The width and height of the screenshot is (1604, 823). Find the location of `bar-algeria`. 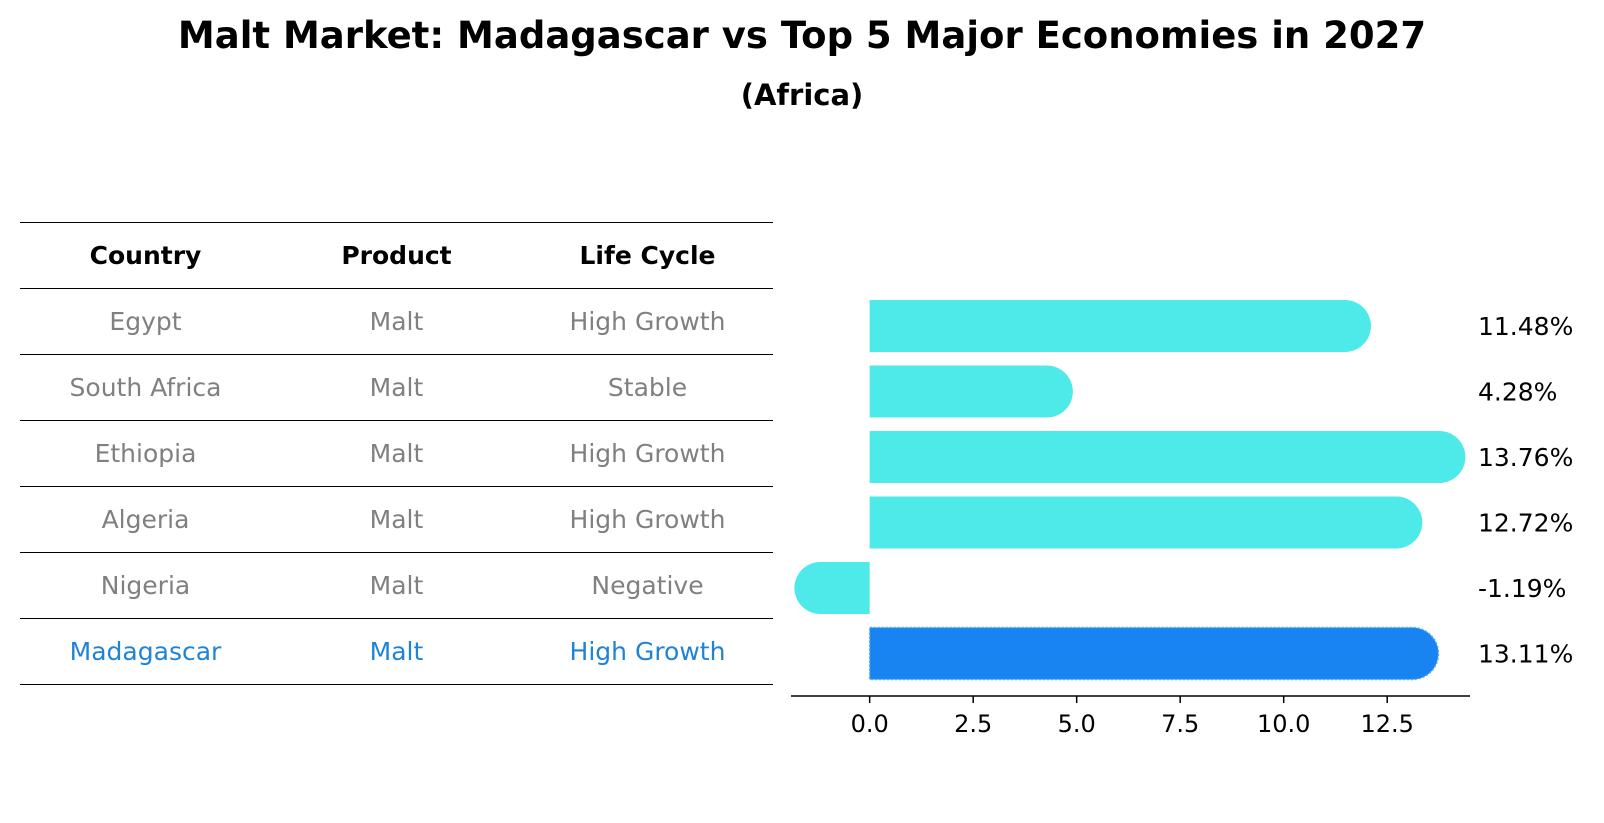

bar-algeria is located at coordinates (1146, 522).